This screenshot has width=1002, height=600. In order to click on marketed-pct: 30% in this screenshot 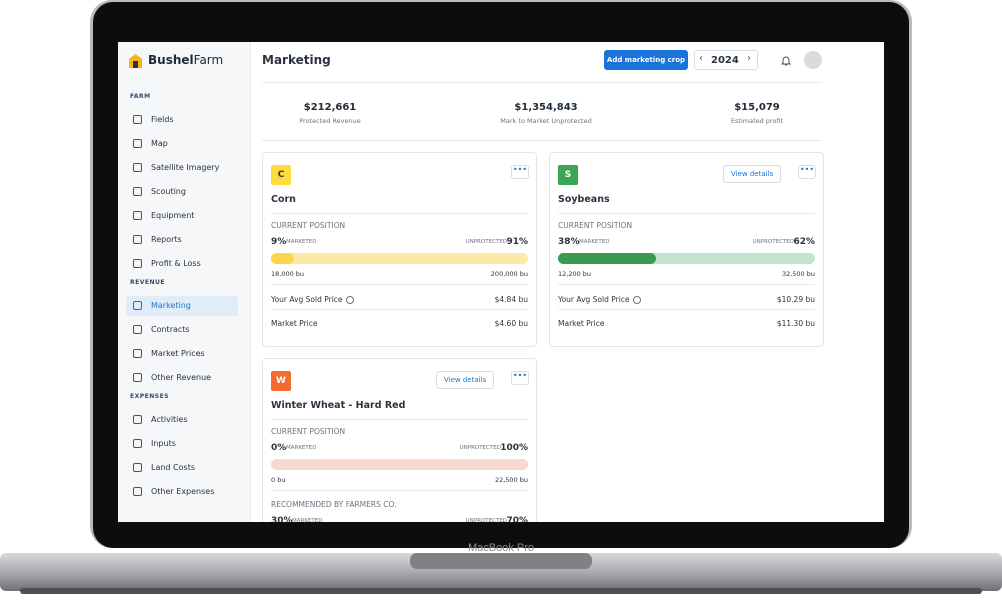, I will do `click(282, 519)`.